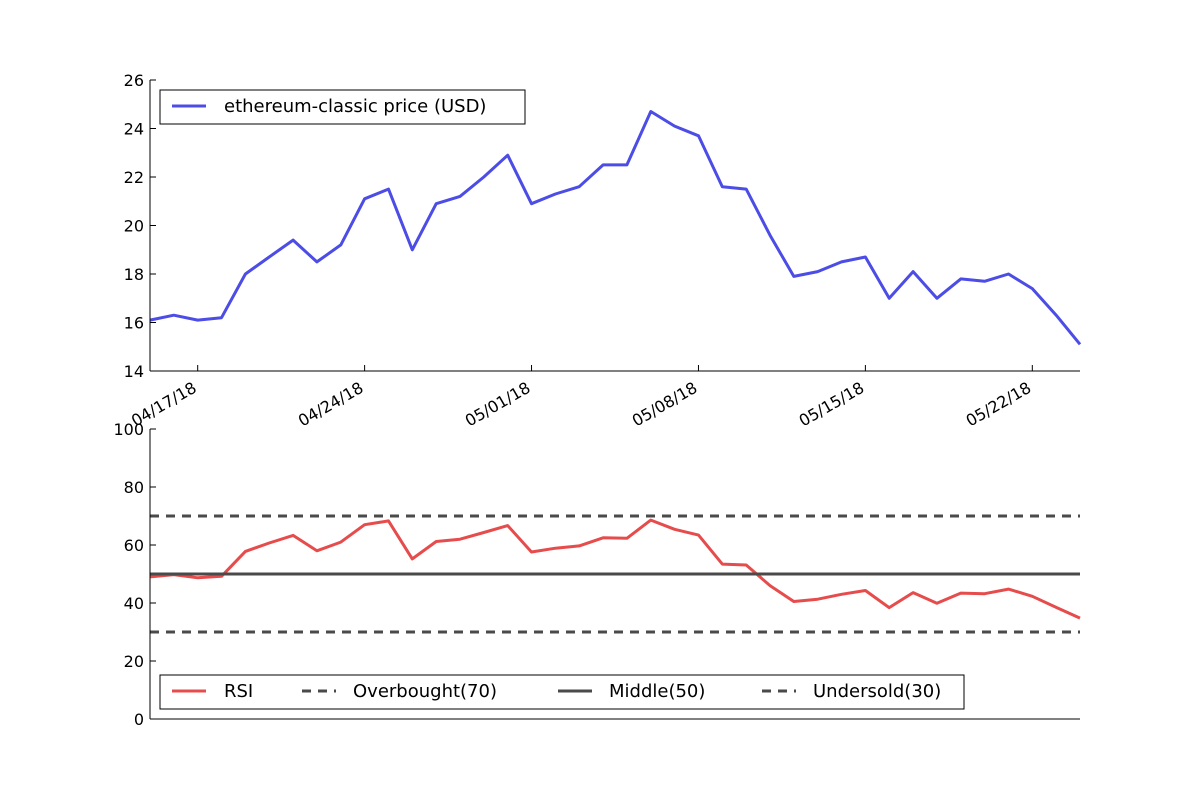 The image size is (1200, 800). I want to click on rsi-y-tick-label: 0, so click(139, 719).